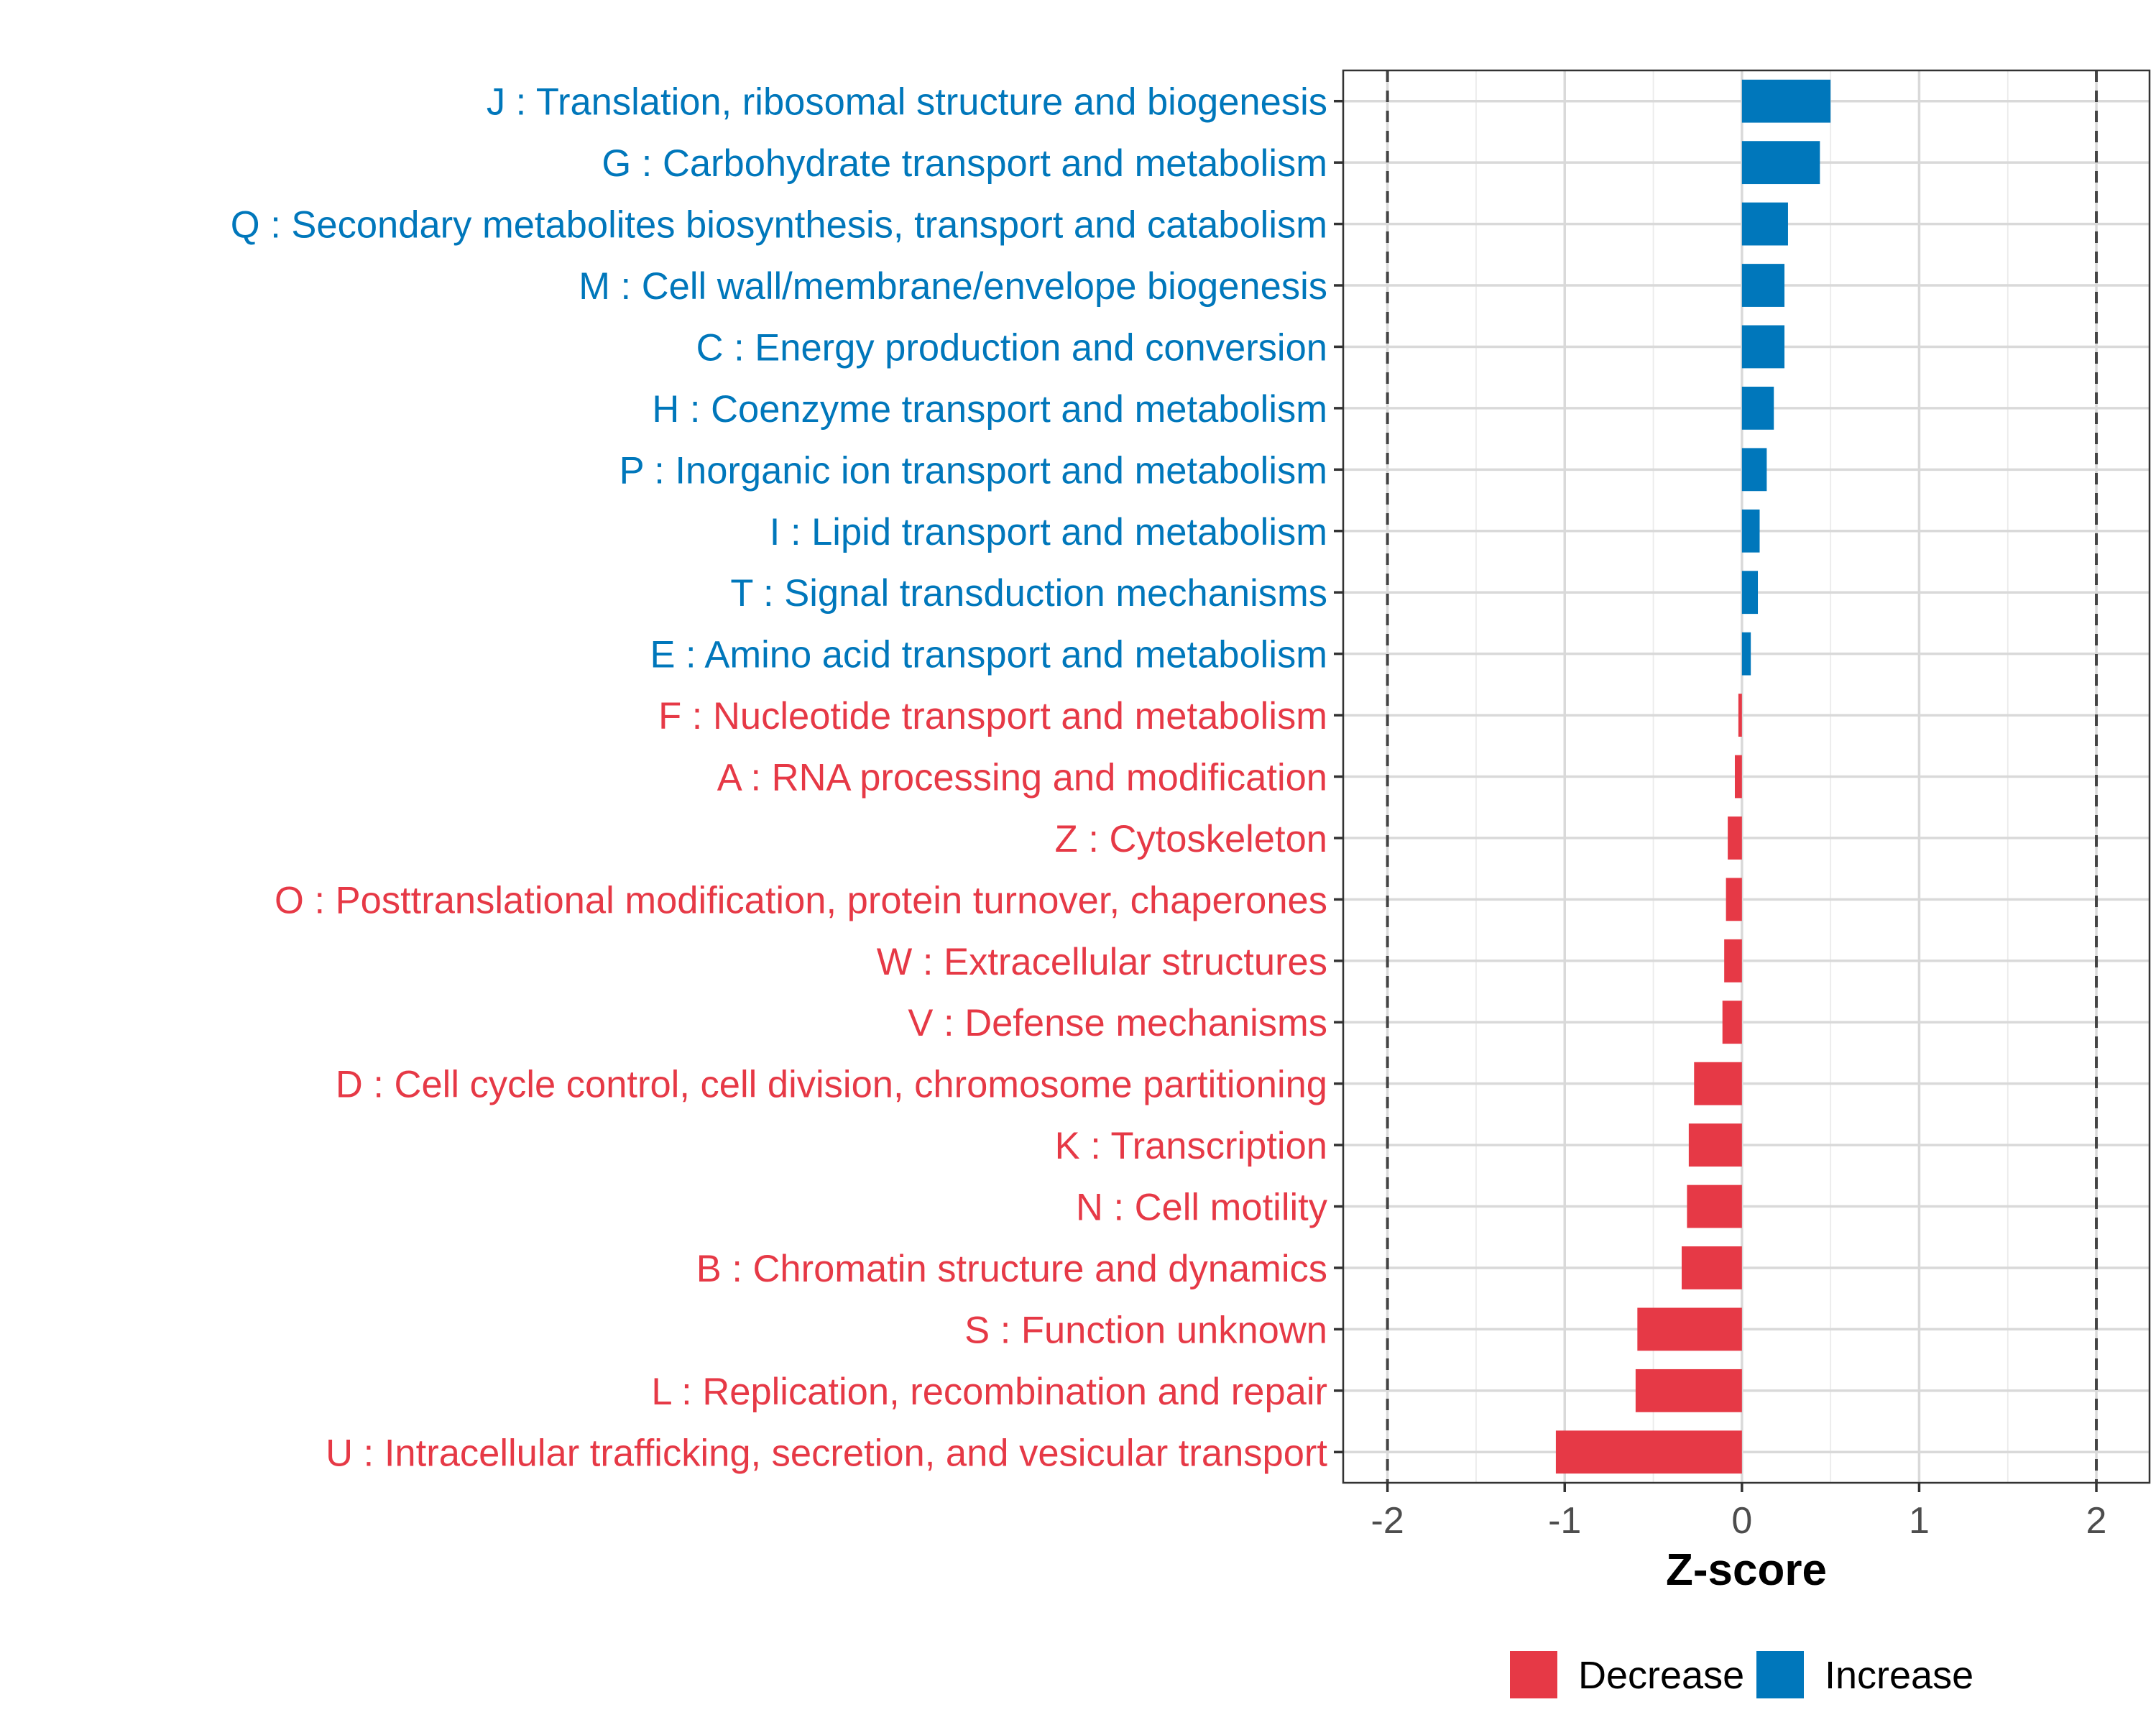  Describe the element at coordinates (2096, 1521) in the screenshot. I see `x-tick-label: 2` at that location.